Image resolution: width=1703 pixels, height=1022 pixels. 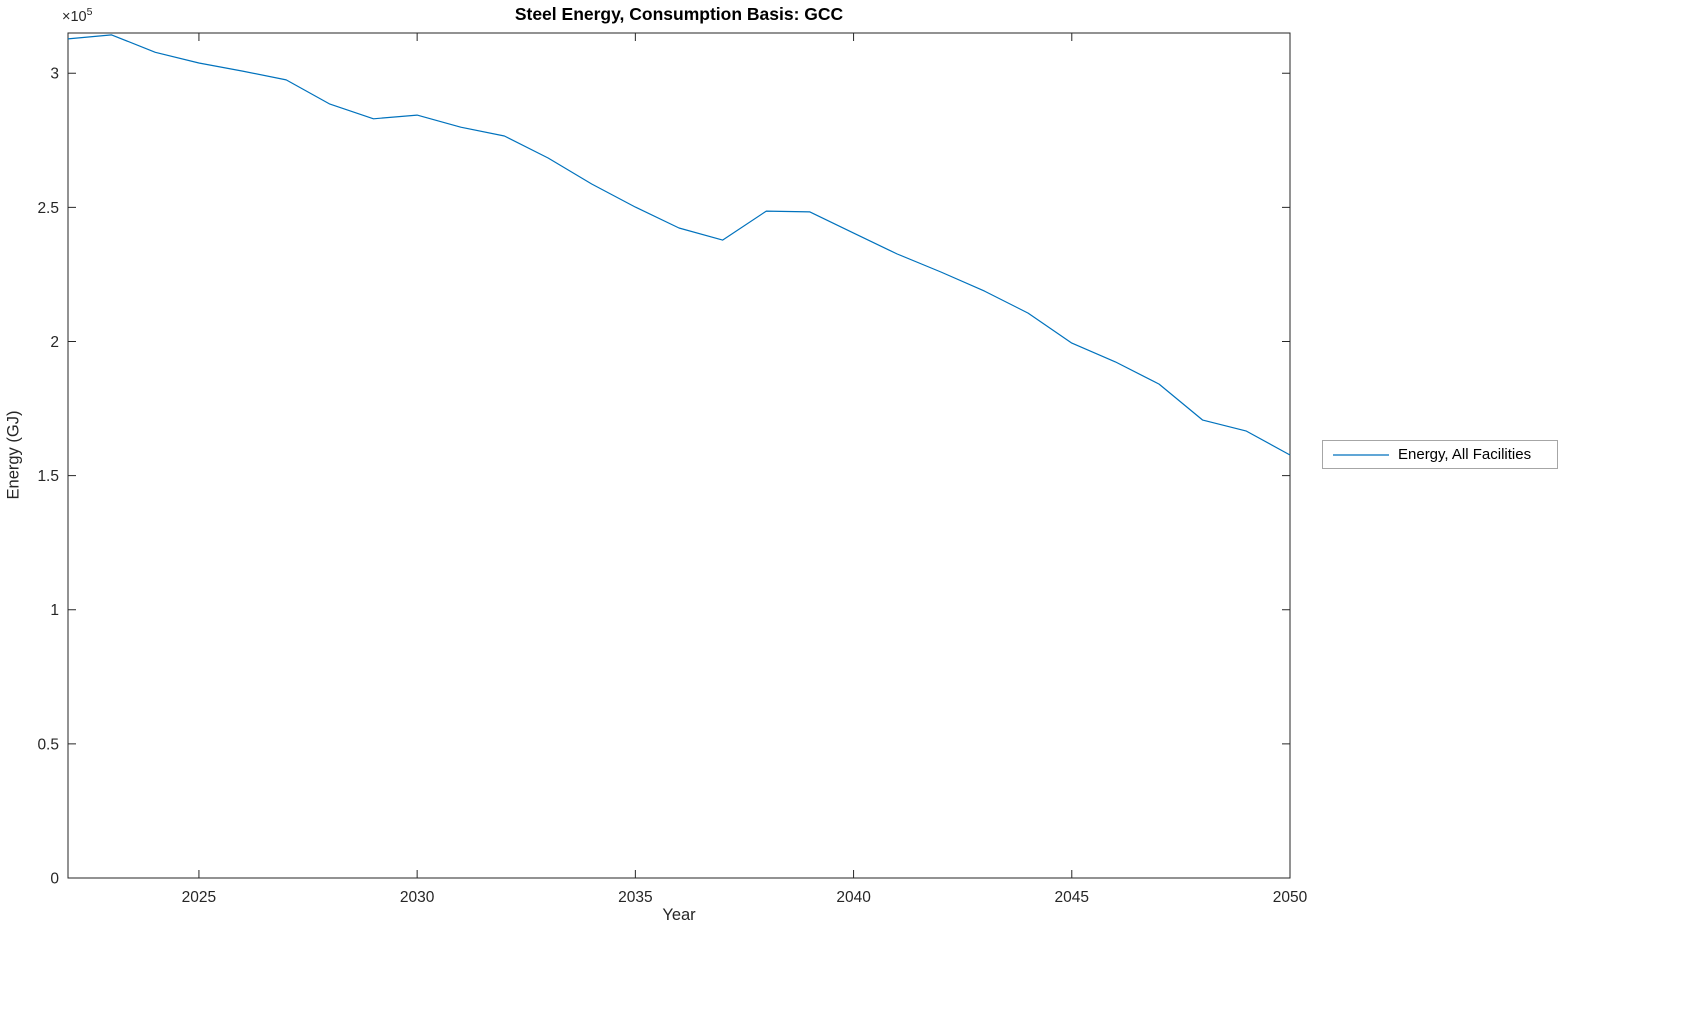 I want to click on y-axis-multiplier: ×10⁵, so click(x=77, y=15).